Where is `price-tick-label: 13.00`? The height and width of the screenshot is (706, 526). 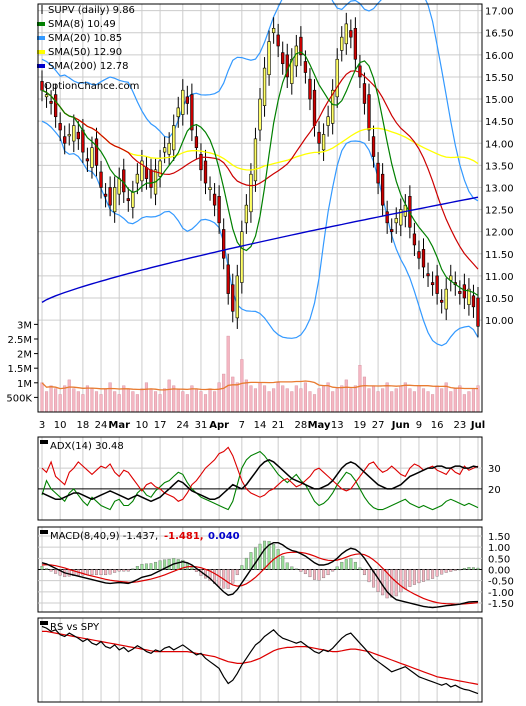 price-tick-label: 13.00 is located at coordinates (499, 188).